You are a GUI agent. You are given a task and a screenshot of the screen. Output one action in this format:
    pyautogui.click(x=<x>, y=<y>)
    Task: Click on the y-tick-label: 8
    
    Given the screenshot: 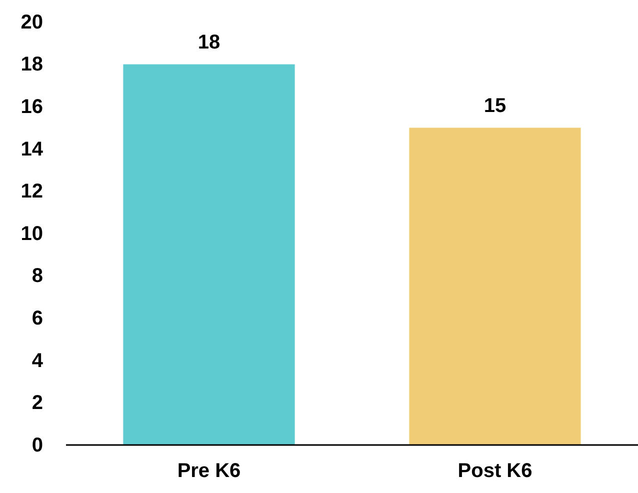 What is the action you would take?
    pyautogui.click(x=37, y=276)
    